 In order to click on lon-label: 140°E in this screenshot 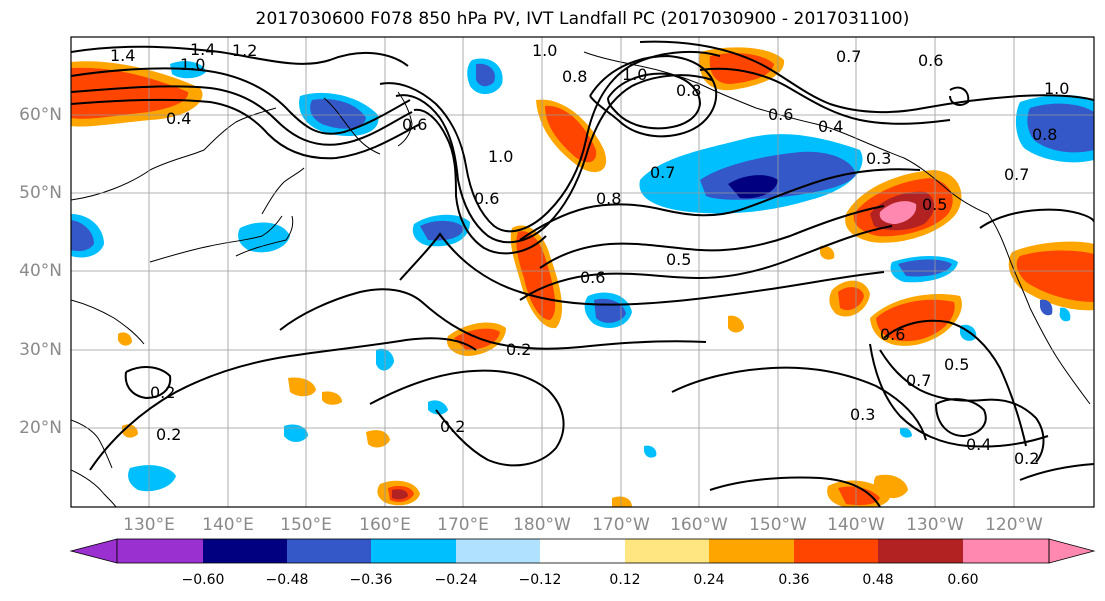, I will do `click(228, 525)`.